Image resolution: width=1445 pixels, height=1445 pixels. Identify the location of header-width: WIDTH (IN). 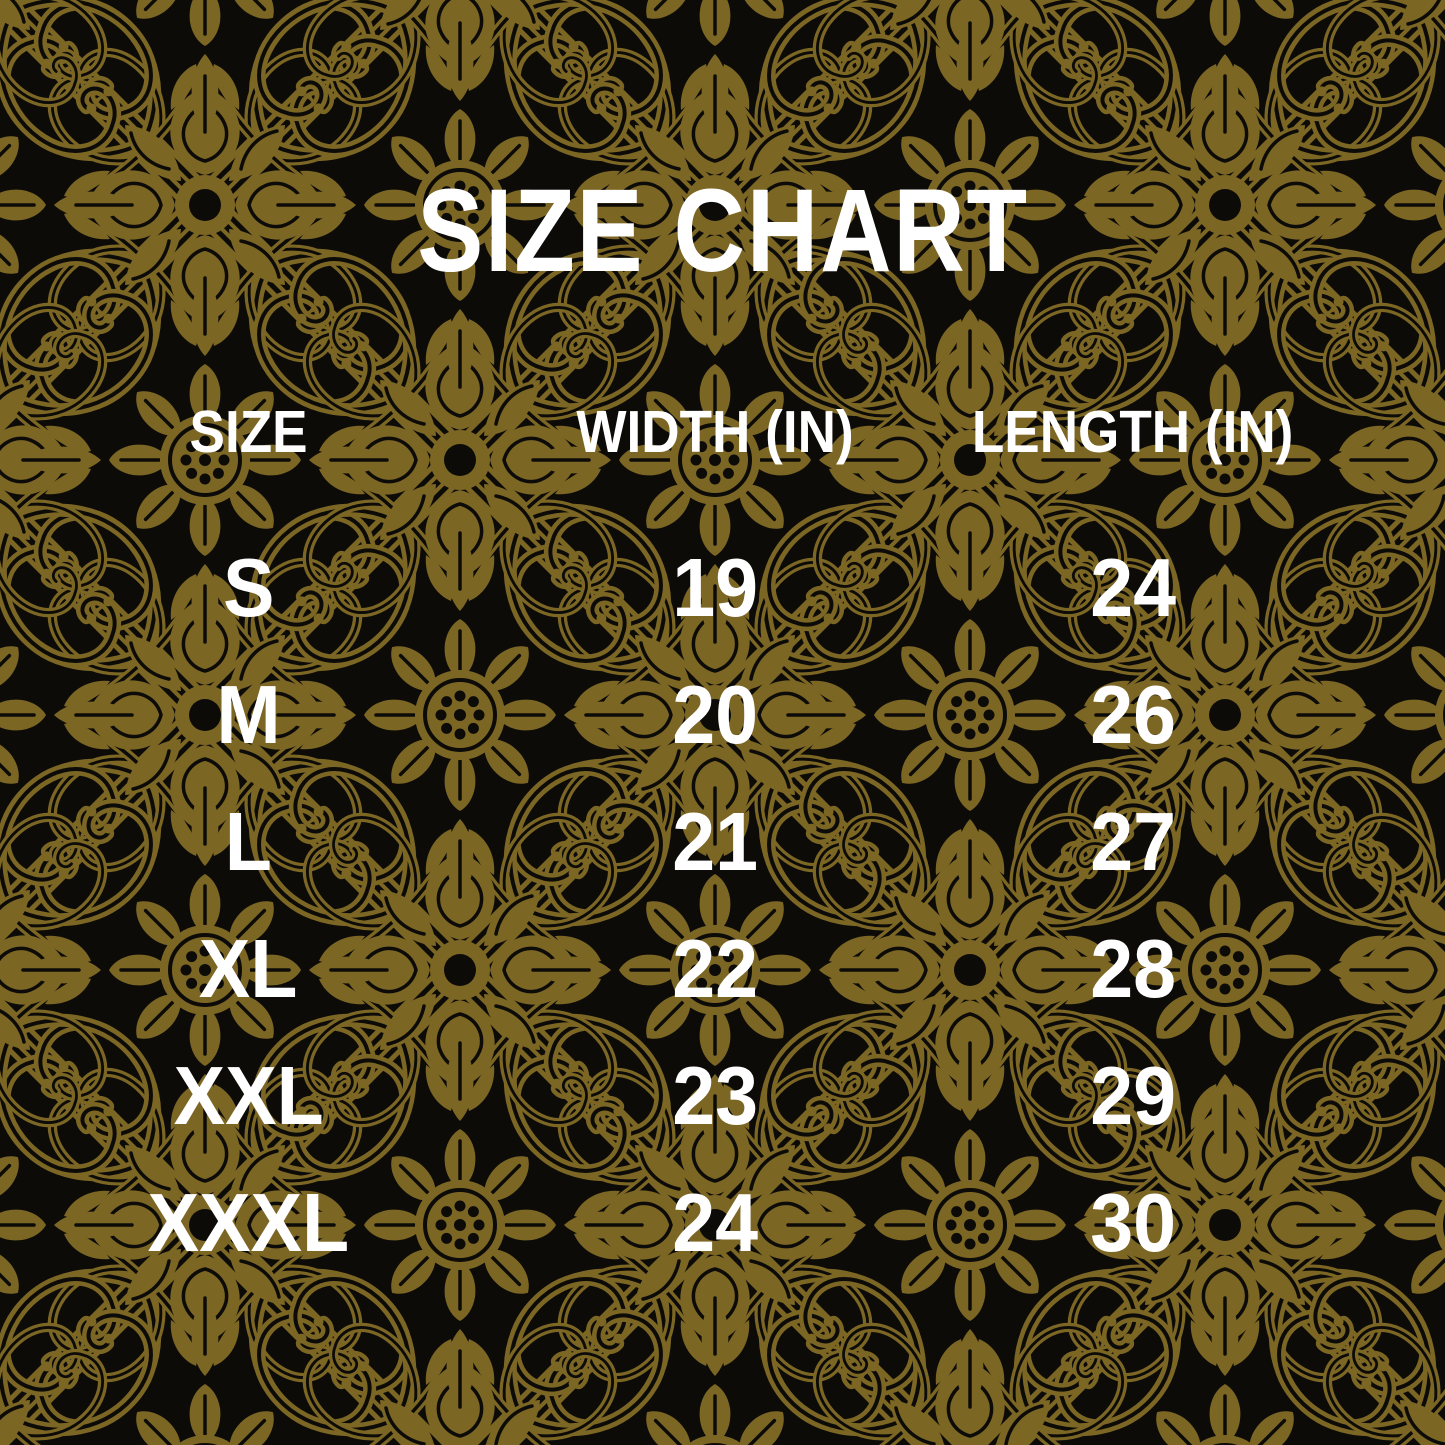
(715, 432).